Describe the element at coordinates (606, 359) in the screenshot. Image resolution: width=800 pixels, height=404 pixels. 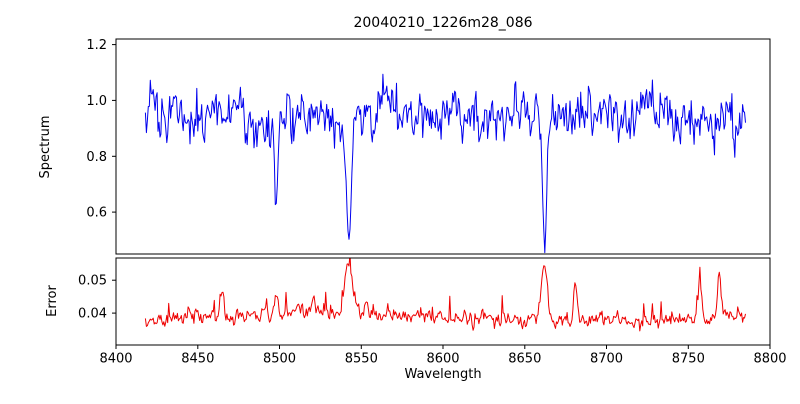
I see `xtick-label: 8700` at that location.